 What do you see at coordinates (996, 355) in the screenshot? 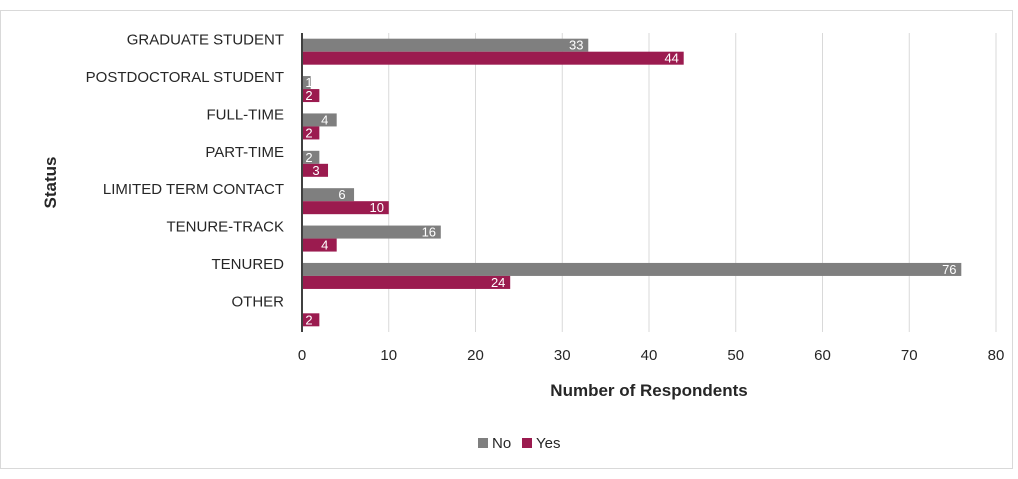
I see `x-tick-label: 80` at bounding box center [996, 355].